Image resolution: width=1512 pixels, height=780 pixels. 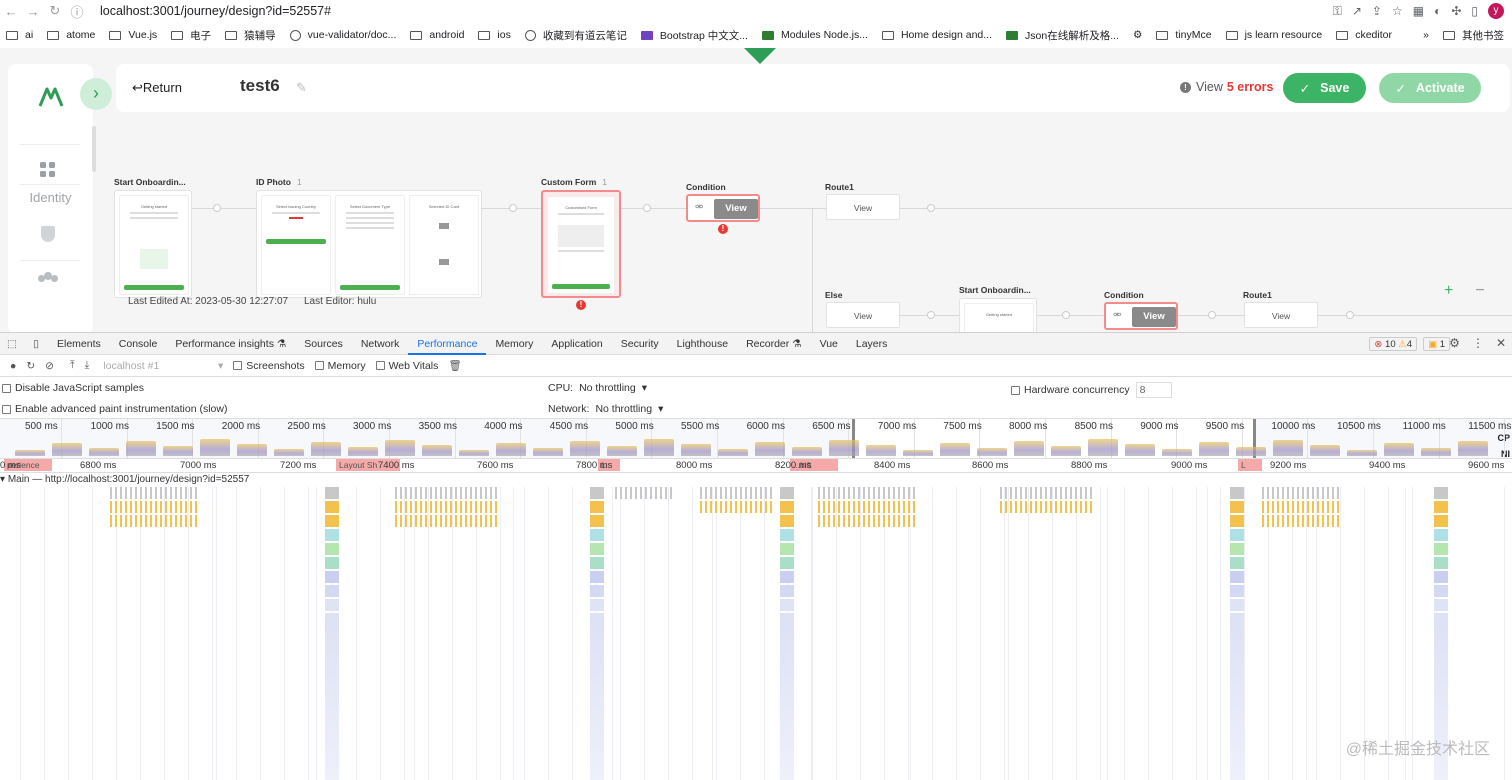 What do you see at coordinates (1456, 11) in the screenshot?
I see `puzzle-icon: ✣` at bounding box center [1456, 11].